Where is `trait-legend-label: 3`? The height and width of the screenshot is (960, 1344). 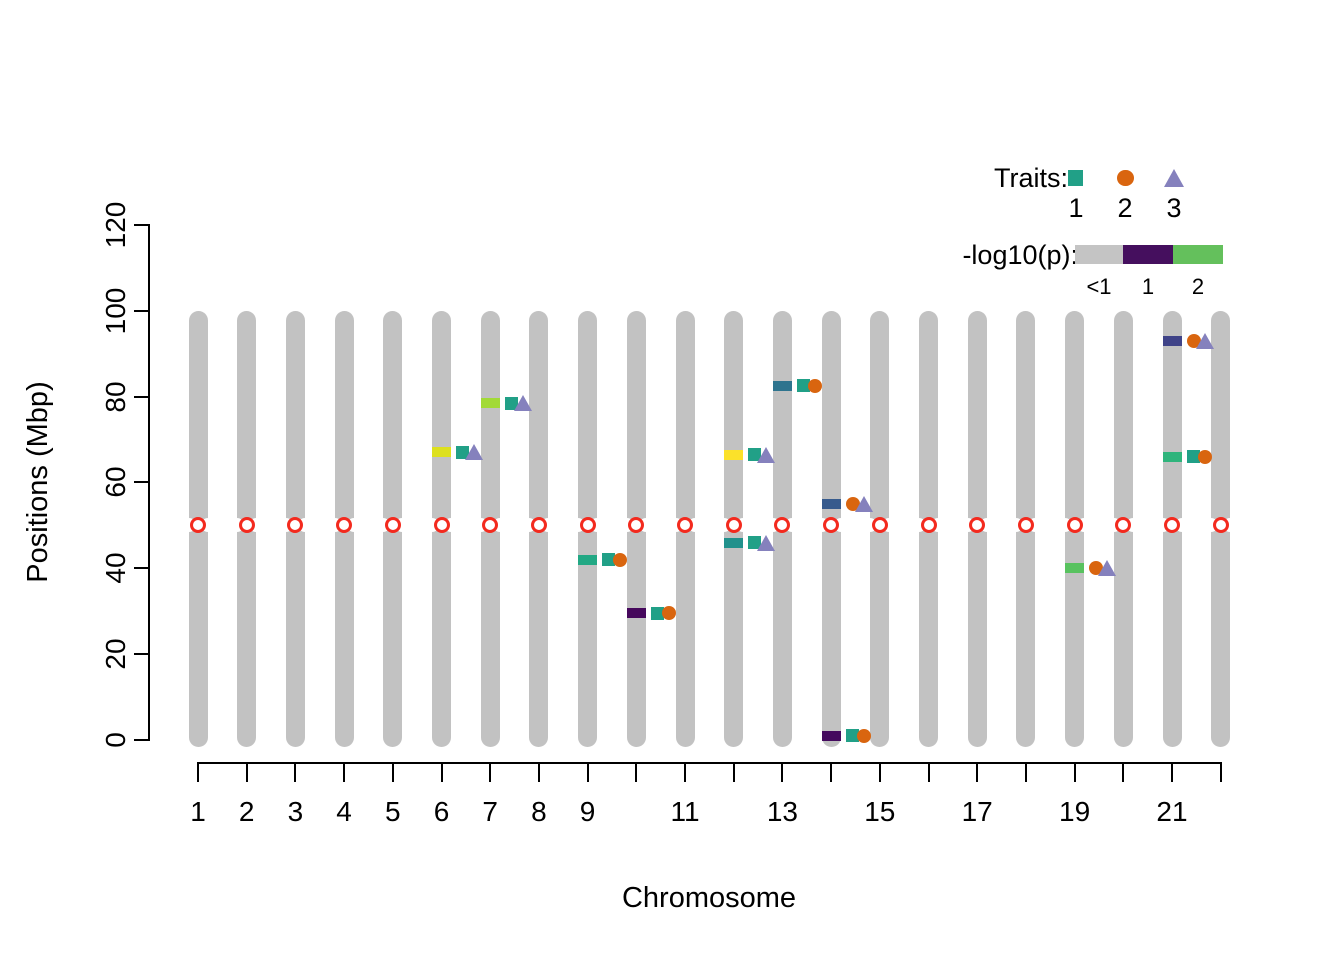
trait-legend-label: 3 is located at coordinates (1174, 208).